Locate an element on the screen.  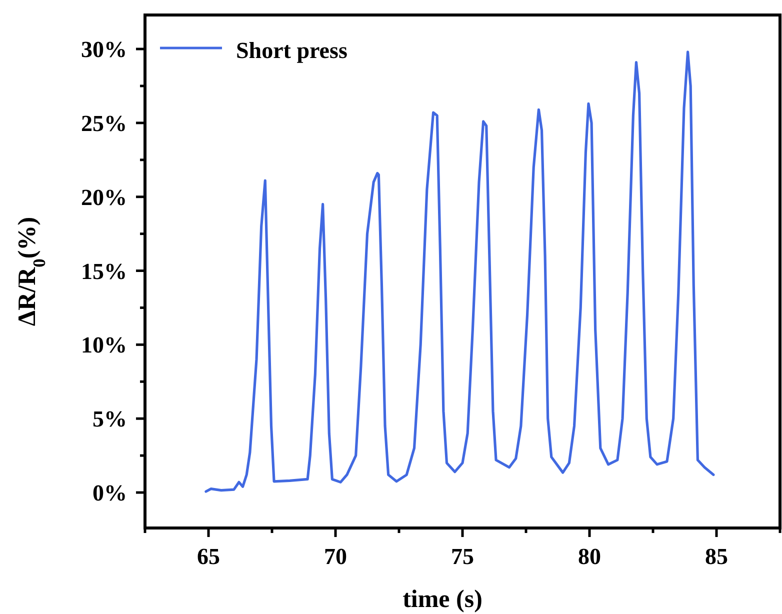
x-tick-label: 75 is located at coordinates (462, 556).